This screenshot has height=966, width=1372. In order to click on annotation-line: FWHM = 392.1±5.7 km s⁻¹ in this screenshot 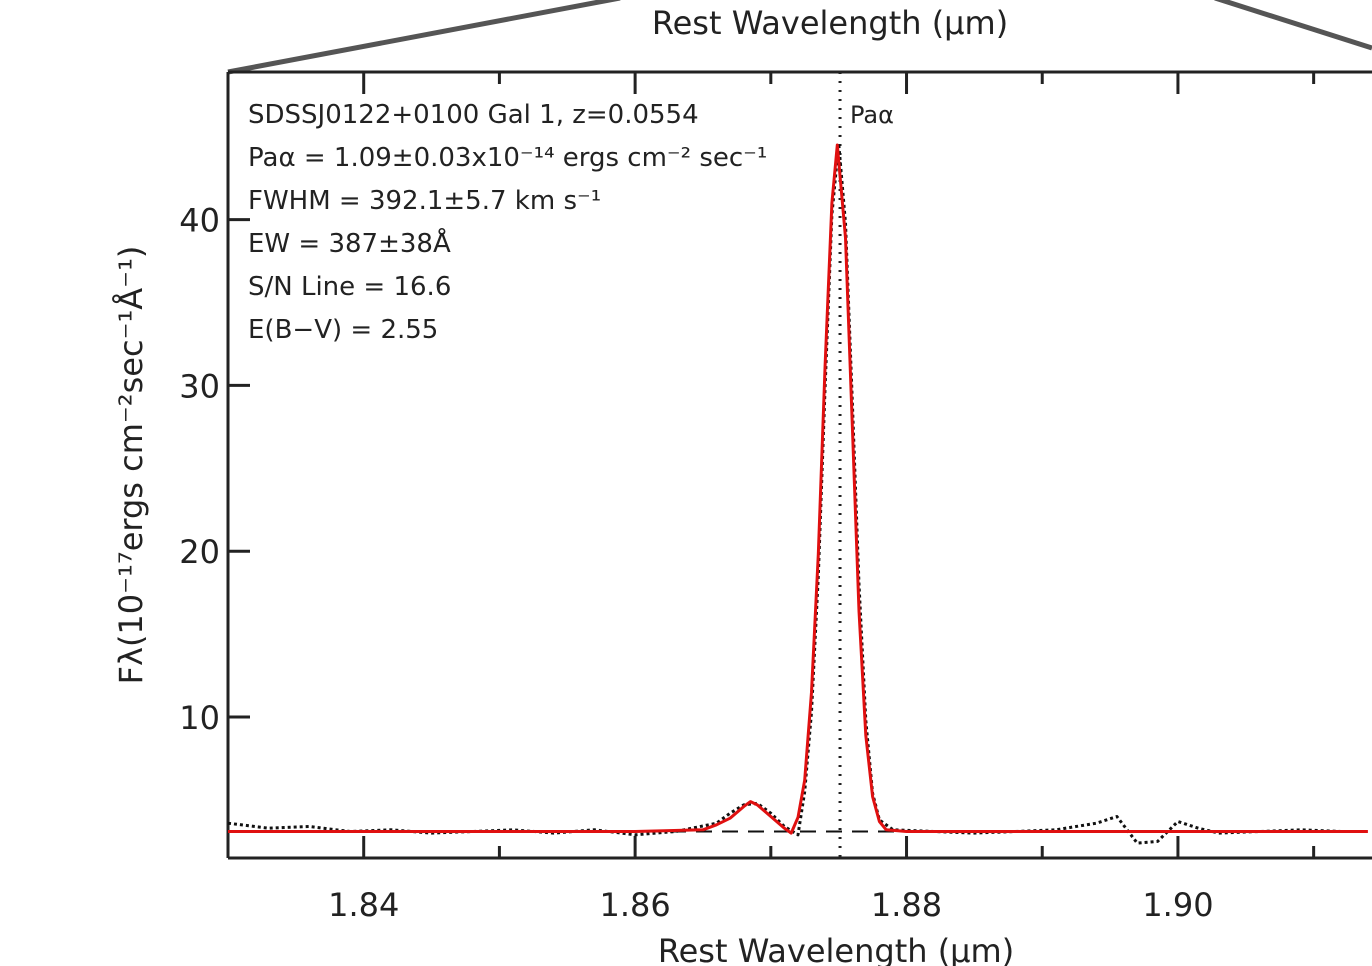, I will do `click(424, 201)`.